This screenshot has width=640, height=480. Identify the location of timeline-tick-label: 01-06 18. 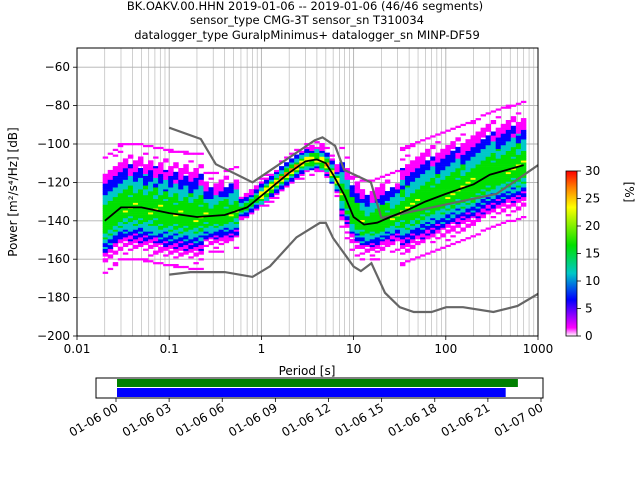
(413, 419).